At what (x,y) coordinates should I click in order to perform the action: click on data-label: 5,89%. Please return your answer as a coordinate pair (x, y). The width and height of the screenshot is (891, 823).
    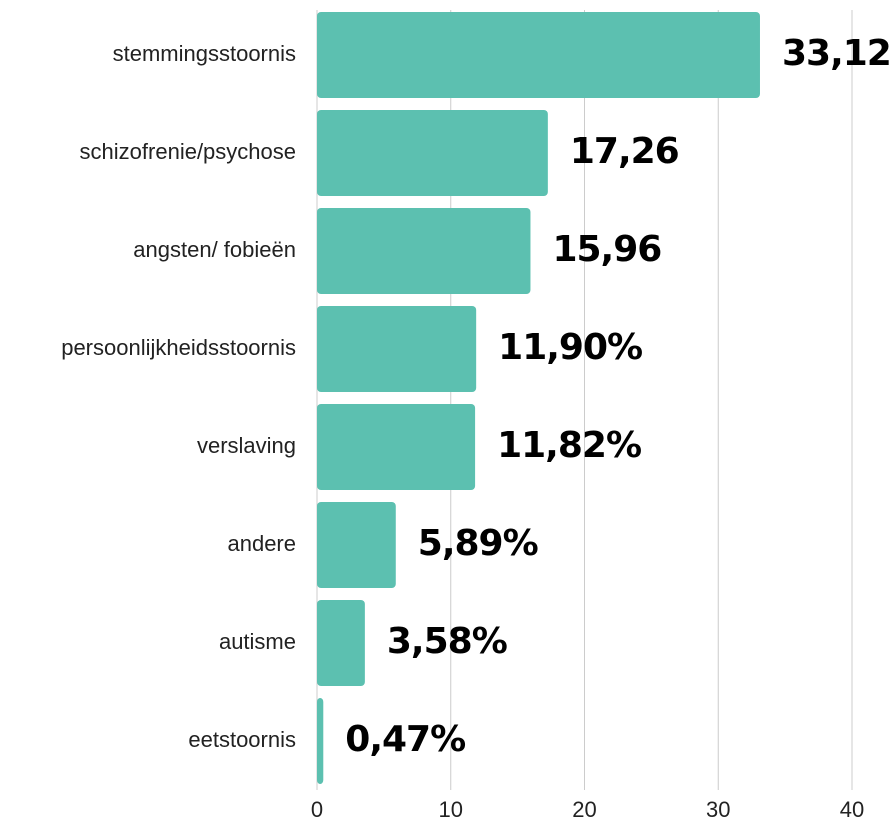
    Looking at the image, I should click on (478, 543).